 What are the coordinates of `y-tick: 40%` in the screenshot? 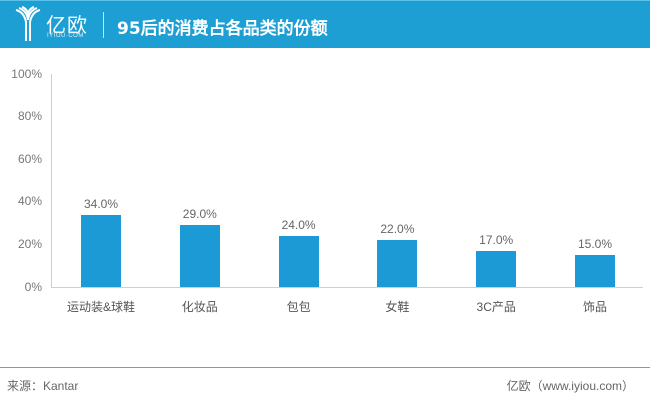 It's located at (29, 201).